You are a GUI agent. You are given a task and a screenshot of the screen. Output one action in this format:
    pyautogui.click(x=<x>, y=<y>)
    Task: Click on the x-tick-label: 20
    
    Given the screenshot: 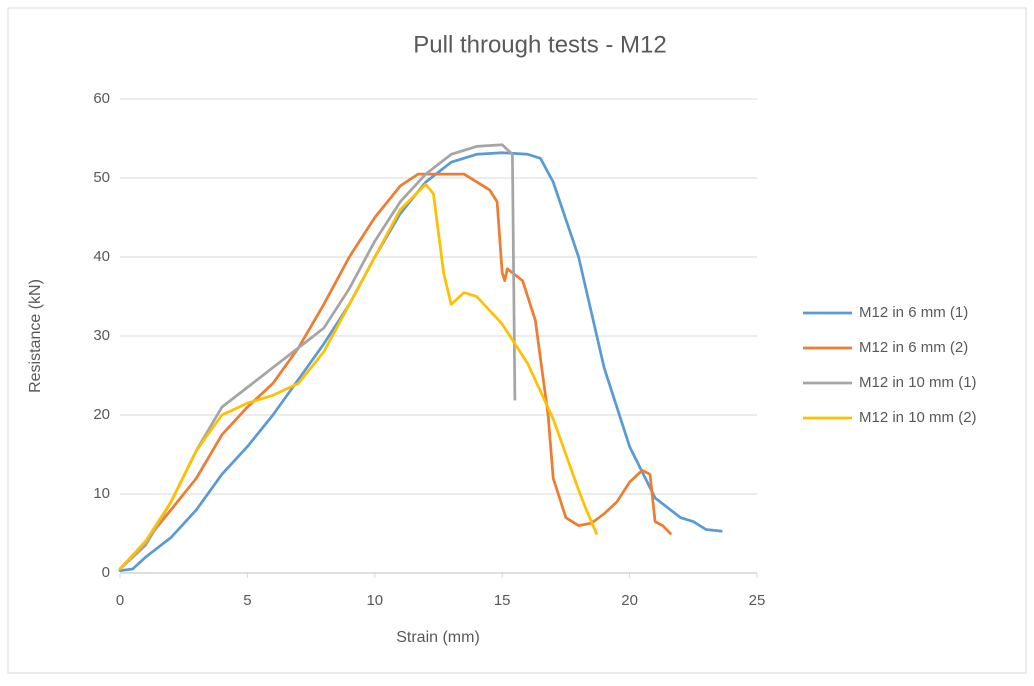 What is the action you would take?
    pyautogui.click(x=629, y=600)
    